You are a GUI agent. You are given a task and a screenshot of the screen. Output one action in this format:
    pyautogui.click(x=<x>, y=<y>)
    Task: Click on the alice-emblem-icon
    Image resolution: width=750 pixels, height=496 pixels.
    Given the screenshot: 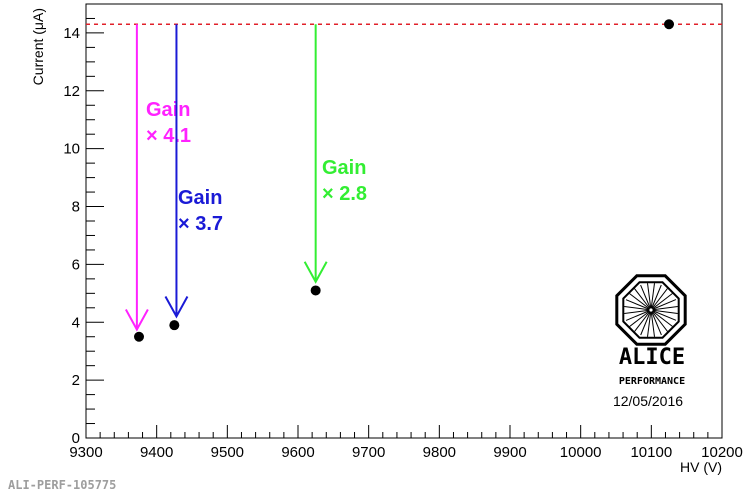 What is the action you would take?
    pyautogui.click(x=651, y=310)
    